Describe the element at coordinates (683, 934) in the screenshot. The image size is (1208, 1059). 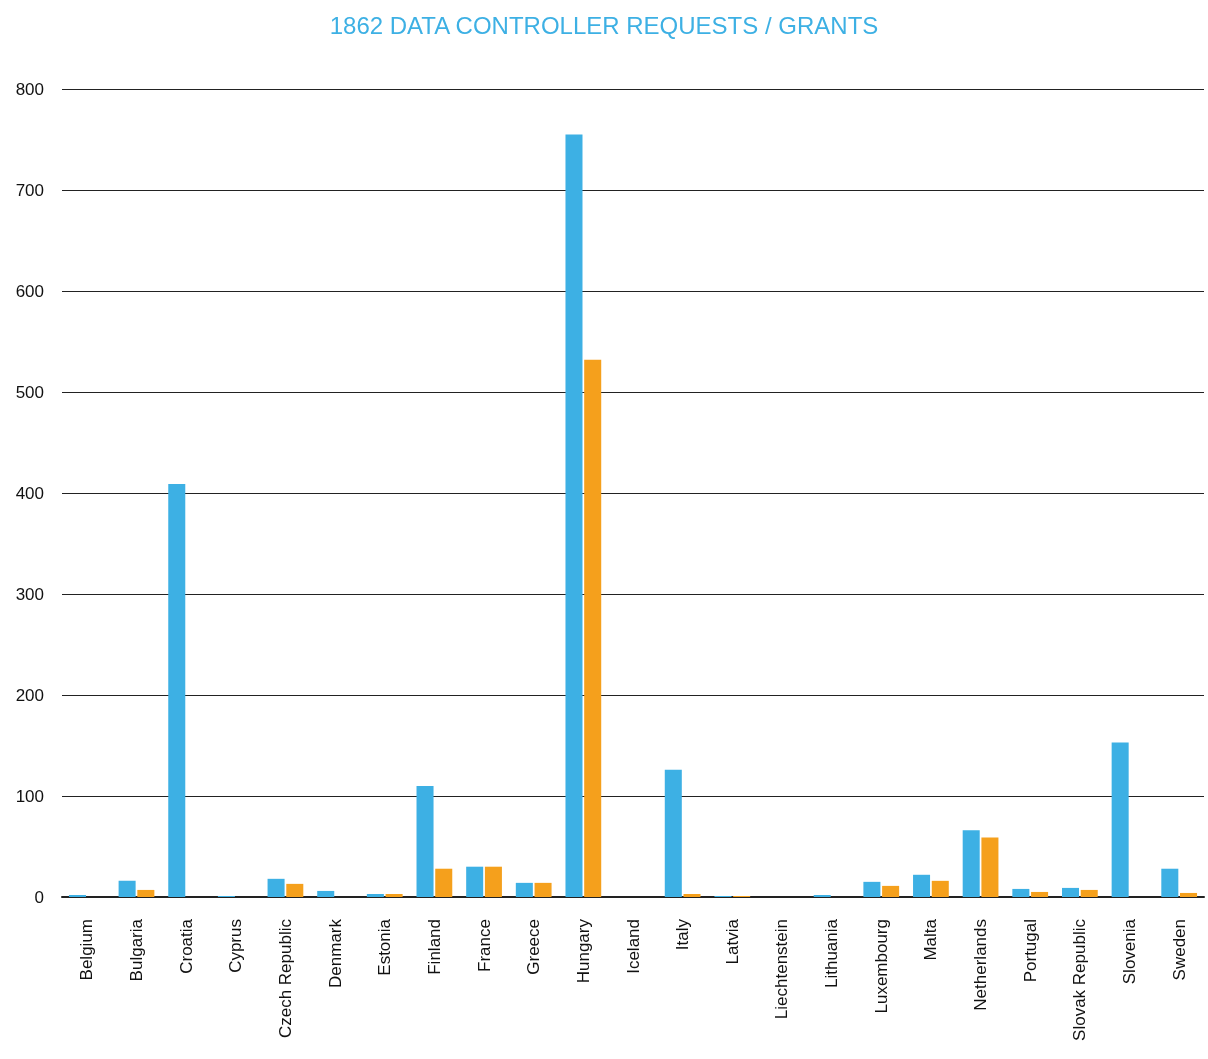
I see `x-tick-label: Italy` at that location.